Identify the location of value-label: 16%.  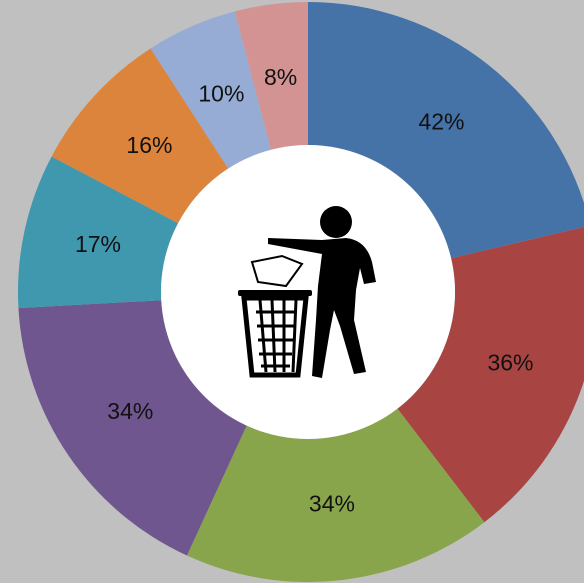
(149, 145).